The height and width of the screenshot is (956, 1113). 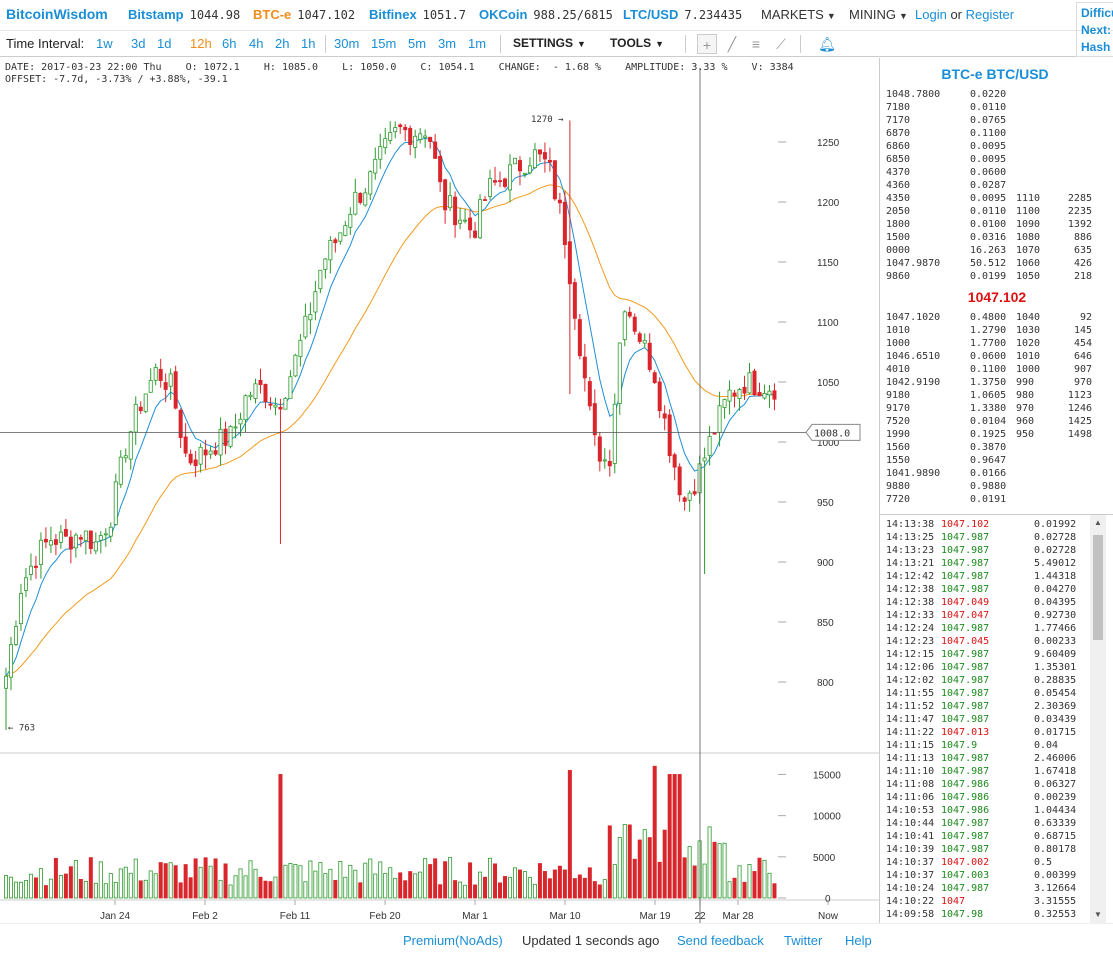 I want to click on order-amount: 0.0110, so click(x=988, y=107).